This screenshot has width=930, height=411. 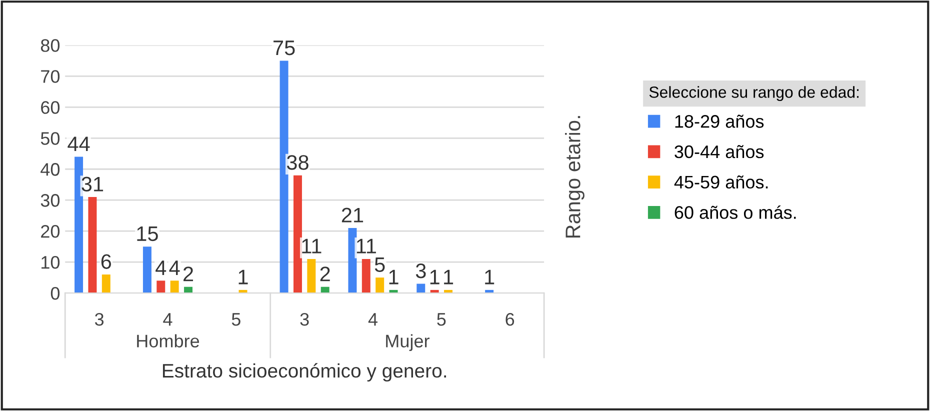 I want to click on y-tick-label: 60, so click(x=50, y=107).